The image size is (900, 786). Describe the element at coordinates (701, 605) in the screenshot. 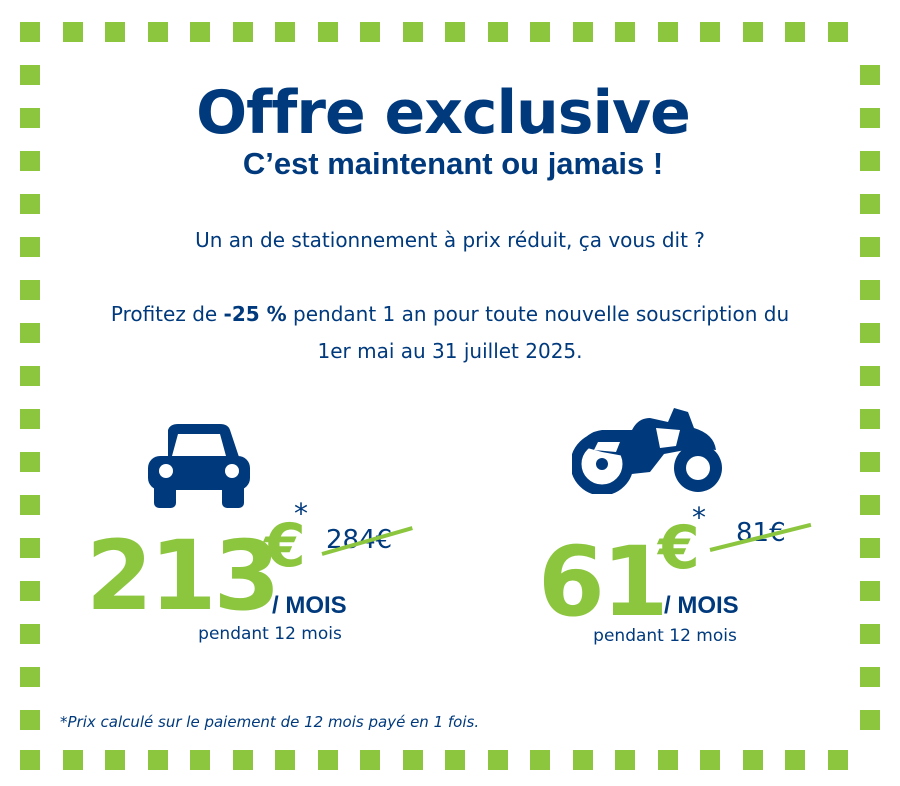

I see `motorcycle-price-unit: / MOIS` at that location.